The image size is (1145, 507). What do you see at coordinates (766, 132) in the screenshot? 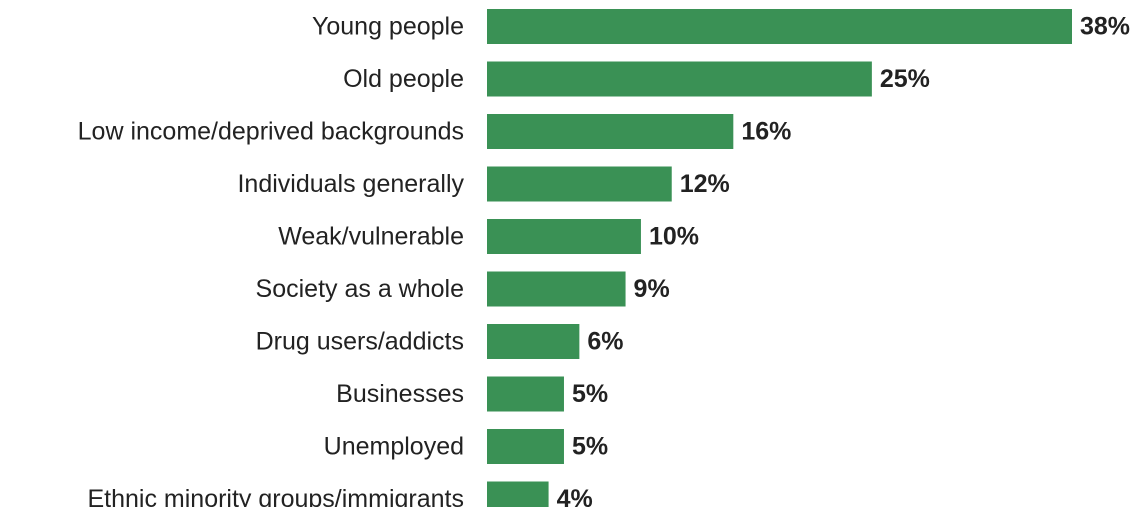
I see `value-label: 16%` at bounding box center [766, 132].